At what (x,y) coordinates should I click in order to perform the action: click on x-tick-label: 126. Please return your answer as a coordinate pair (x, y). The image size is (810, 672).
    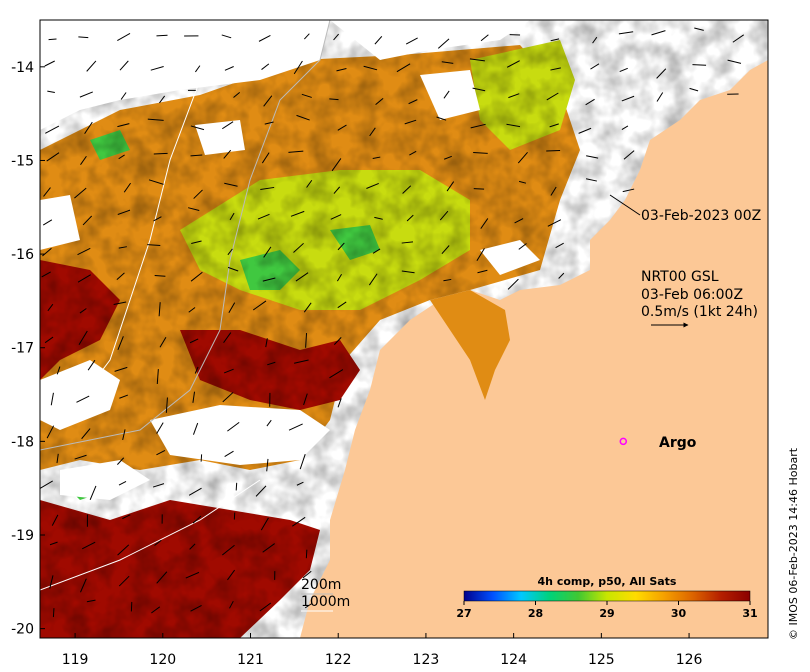
    Looking at the image, I should click on (689, 660).